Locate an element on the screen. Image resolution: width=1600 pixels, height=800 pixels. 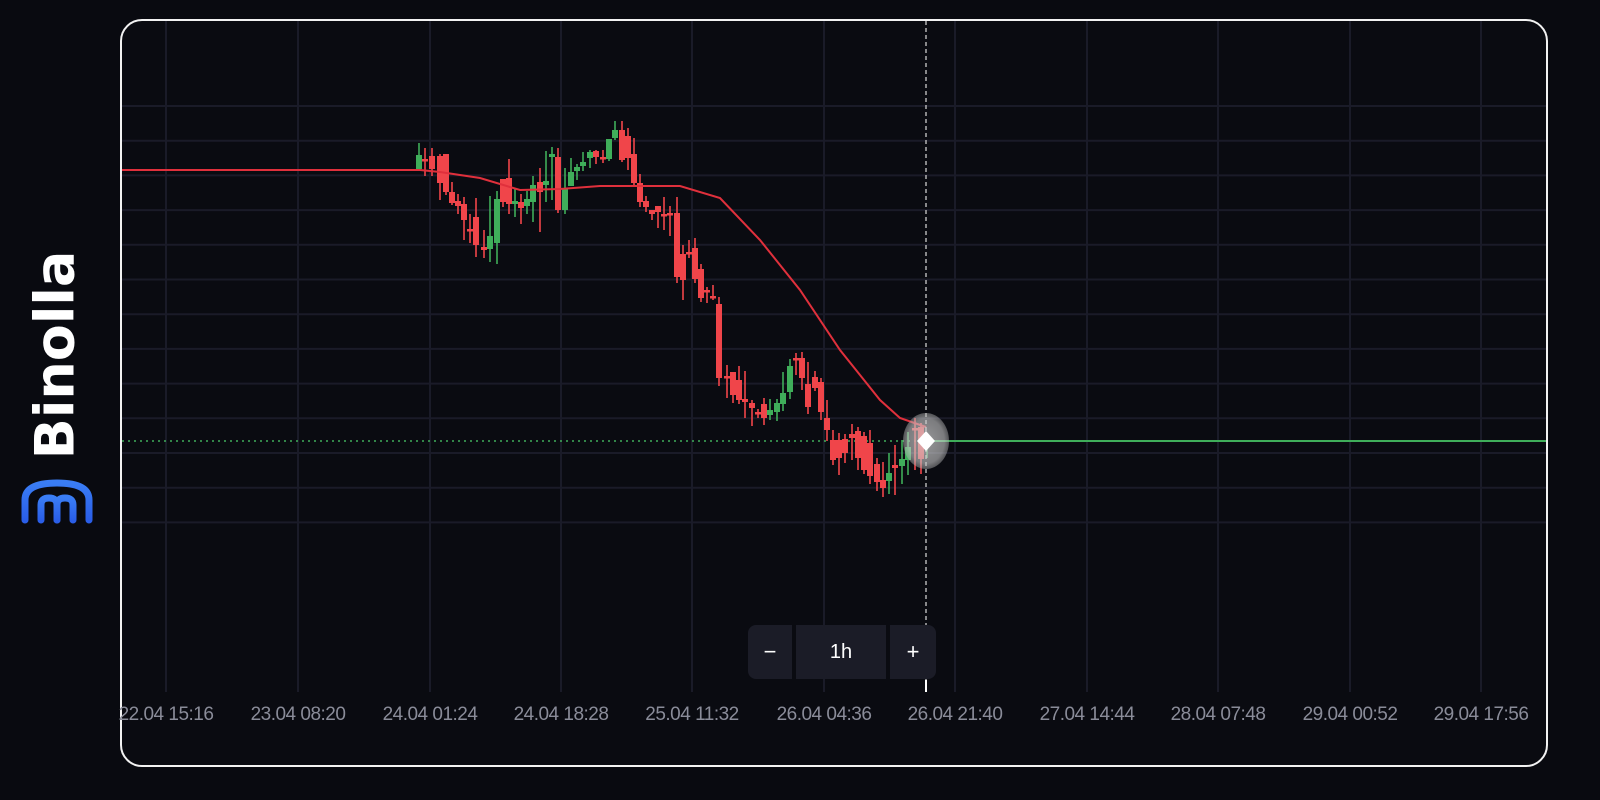
x-axis-label: 24.04 01:24 is located at coordinates (430, 714).